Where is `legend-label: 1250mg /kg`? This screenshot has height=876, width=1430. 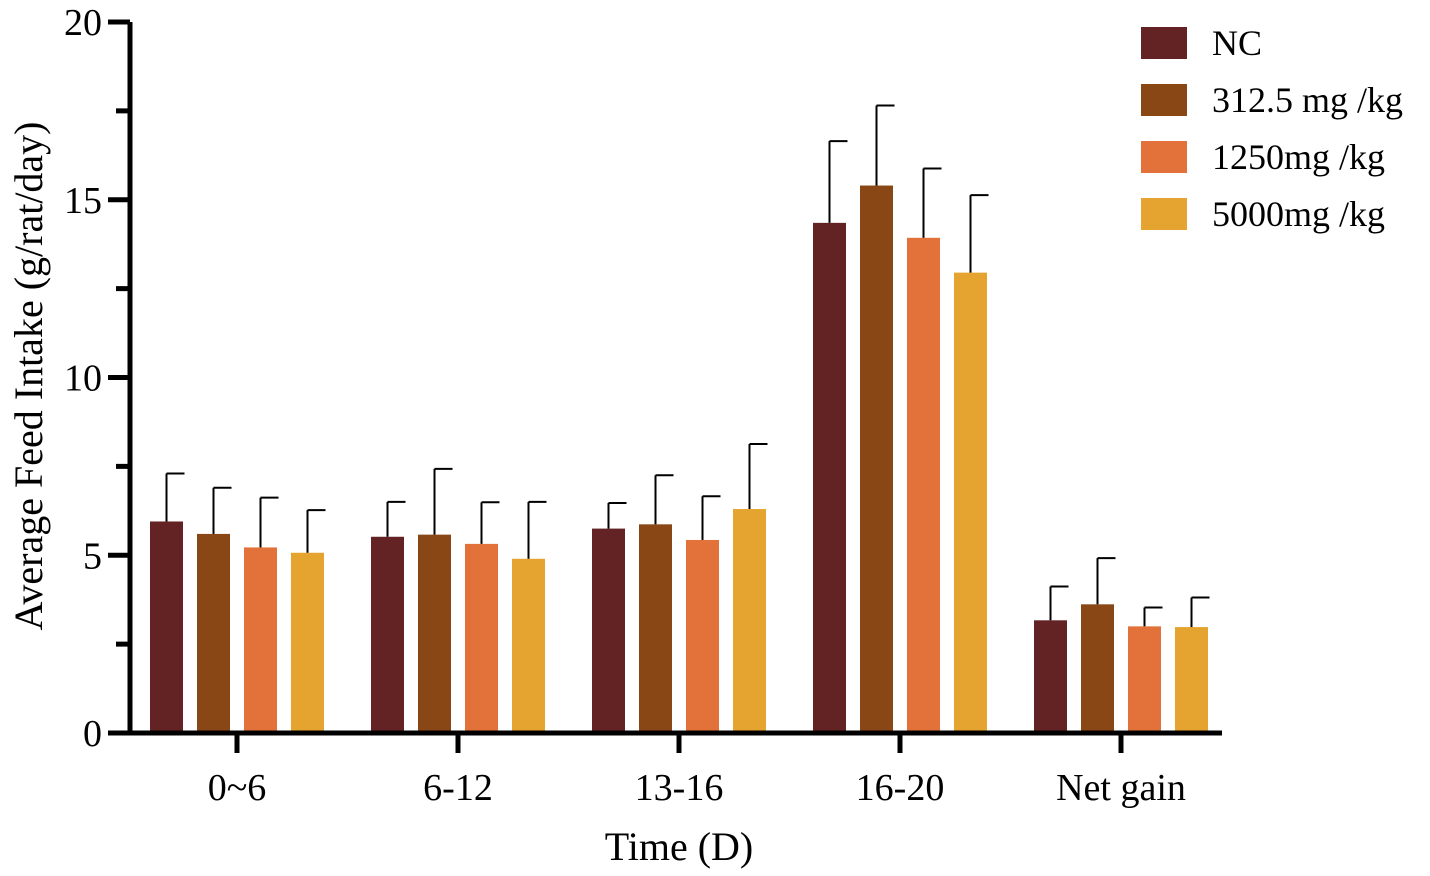 legend-label: 1250mg /kg is located at coordinates (1298, 157).